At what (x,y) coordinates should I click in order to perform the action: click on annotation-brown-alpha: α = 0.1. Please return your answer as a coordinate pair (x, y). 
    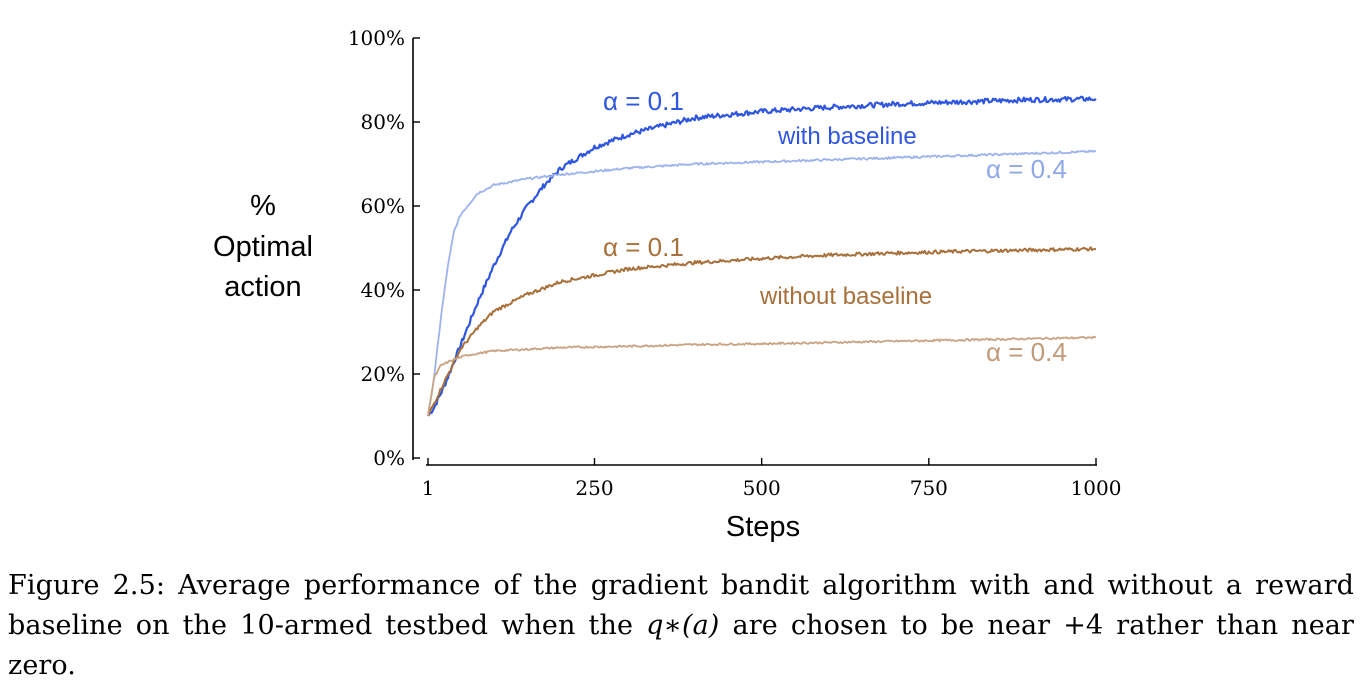
    Looking at the image, I should click on (643, 247).